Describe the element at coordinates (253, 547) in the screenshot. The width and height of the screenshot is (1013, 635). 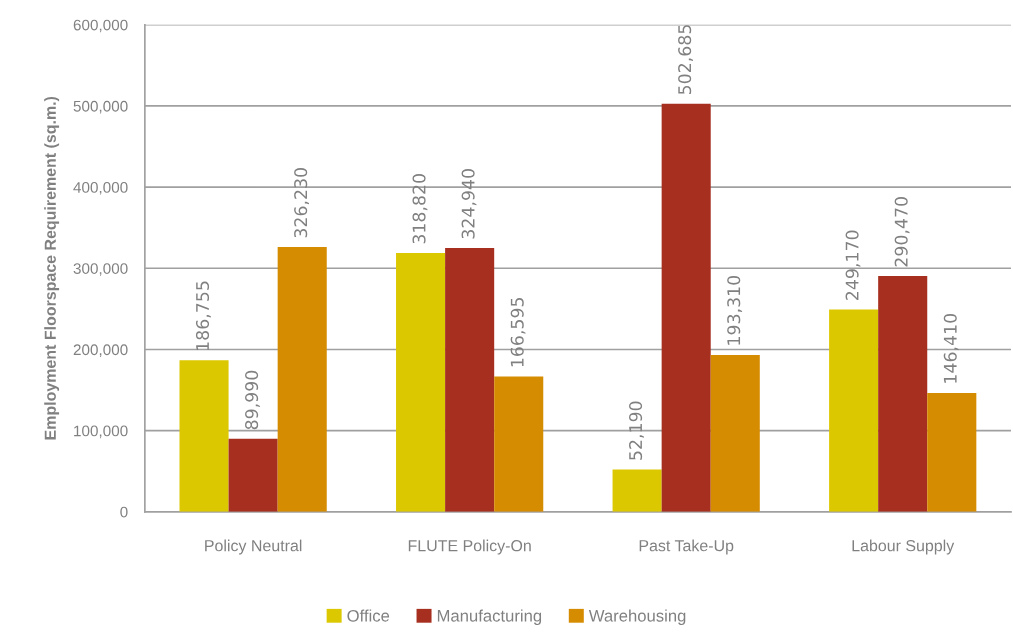
I see `x-tick-label: Policy Neutral` at that location.